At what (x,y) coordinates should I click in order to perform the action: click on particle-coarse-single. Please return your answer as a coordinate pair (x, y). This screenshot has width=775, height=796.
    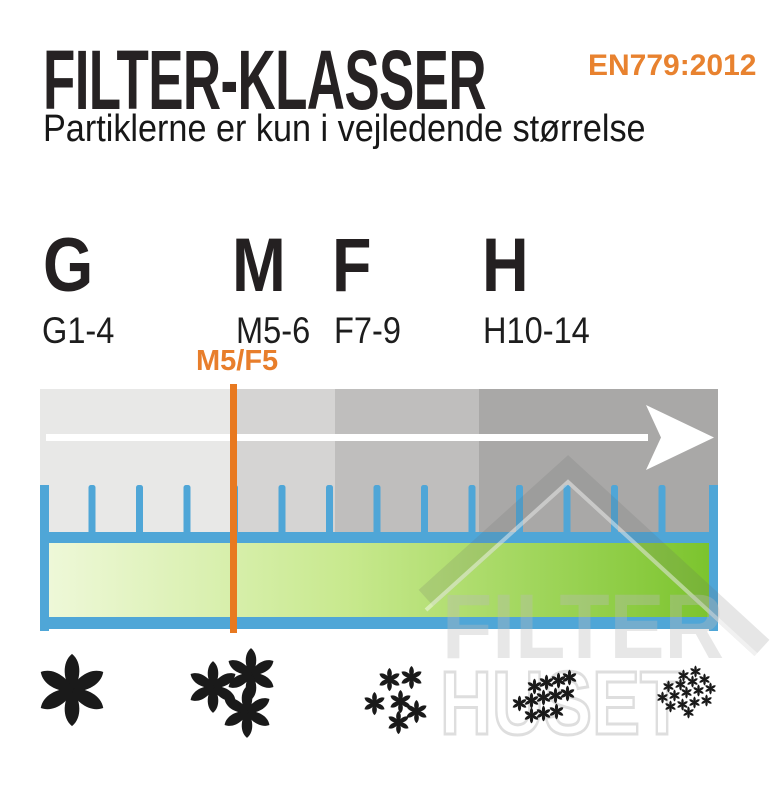
    Looking at the image, I should click on (72, 690).